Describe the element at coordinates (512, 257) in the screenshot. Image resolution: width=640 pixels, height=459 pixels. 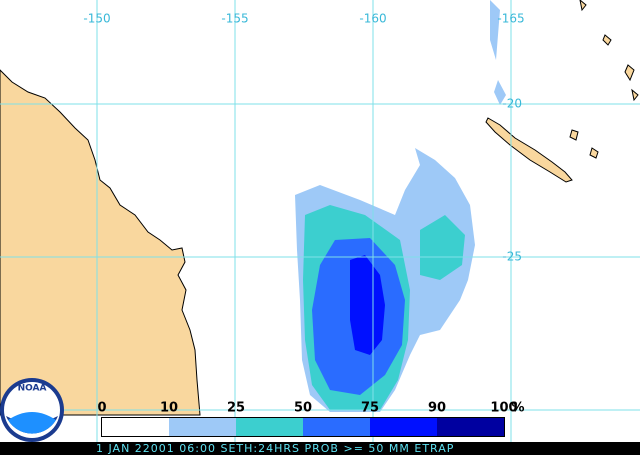
I see `latitude-label: -25` at that location.